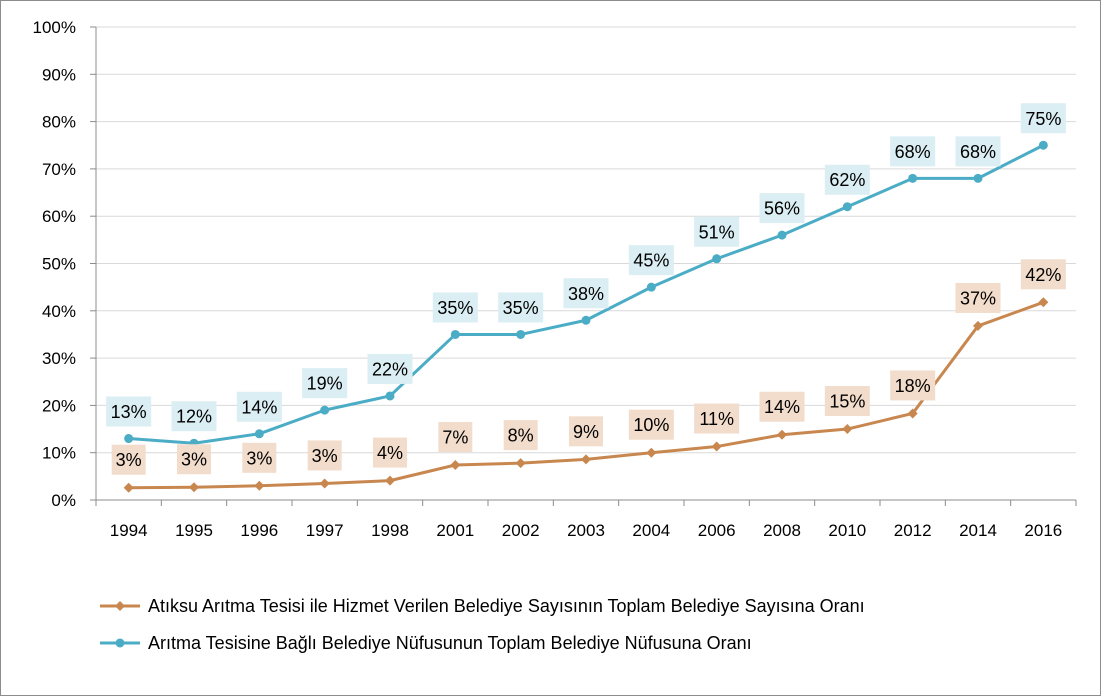 The image size is (1101, 696). Describe the element at coordinates (194, 530) in the screenshot. I see `x-tick-label: 1995` at that location.